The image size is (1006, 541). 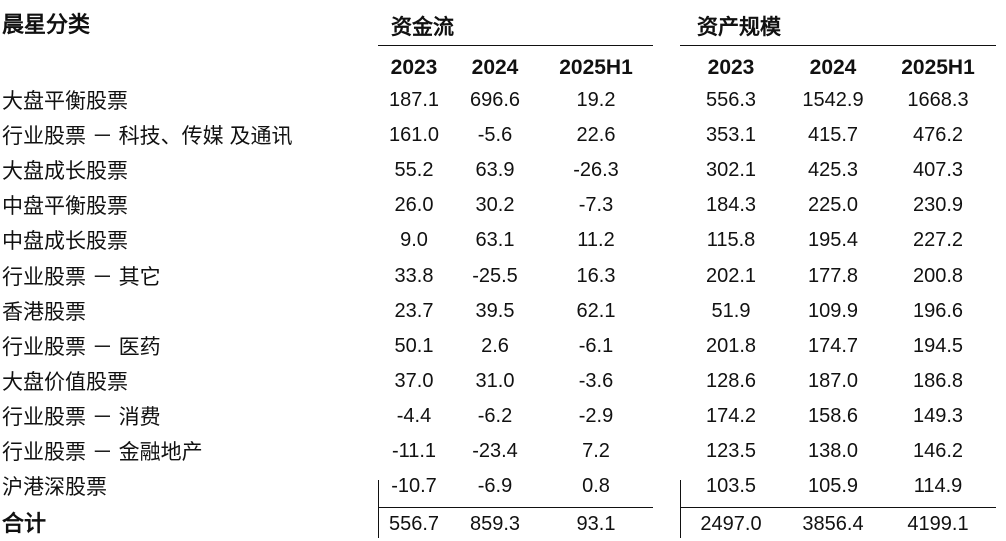 I want to click on aum-value: 158.6, so click(x=833, y=415).